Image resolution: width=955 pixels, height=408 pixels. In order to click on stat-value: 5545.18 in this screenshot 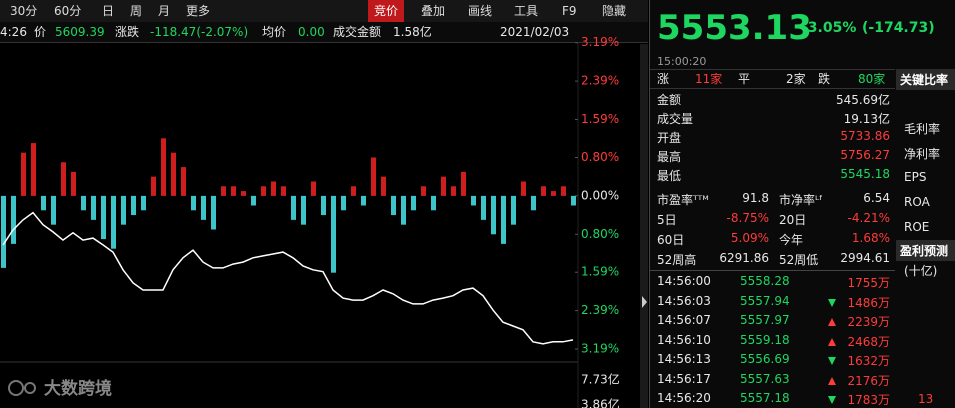, I will do `click(865, 174)`.